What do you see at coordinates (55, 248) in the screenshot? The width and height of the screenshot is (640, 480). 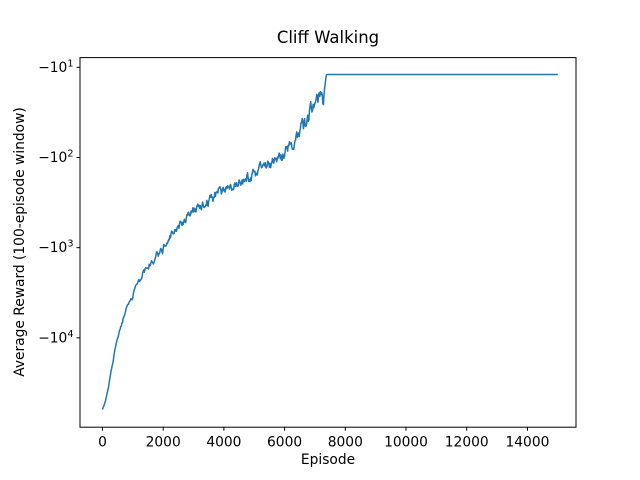 I see `y-tick-label: −103` at bounding box center [55, 248].